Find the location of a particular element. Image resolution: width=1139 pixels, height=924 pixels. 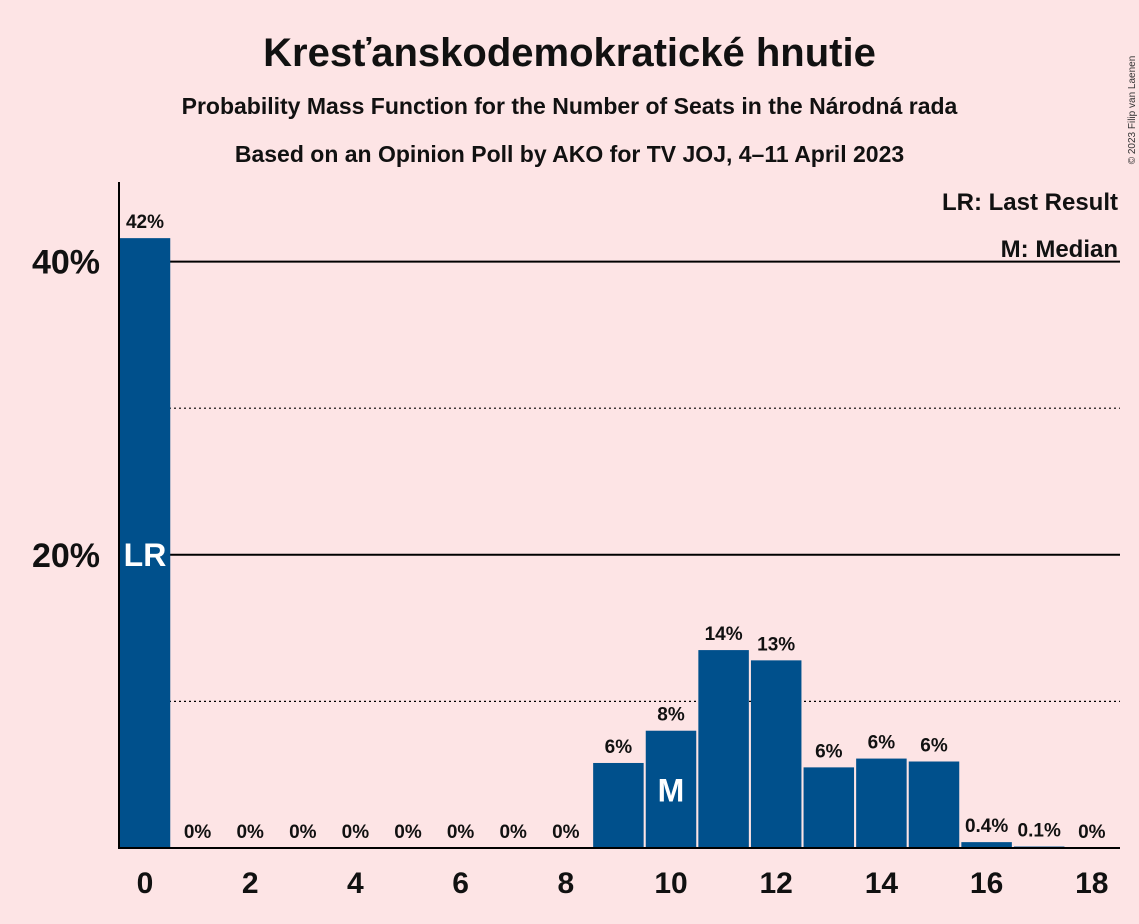

bar-label-13: 6% is located at coordinates (829, 751).